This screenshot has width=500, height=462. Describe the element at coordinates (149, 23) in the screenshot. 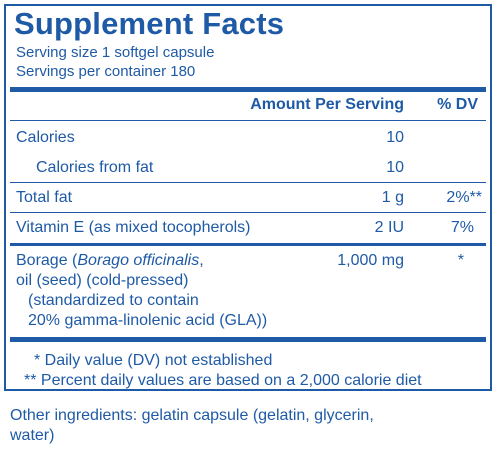

I see `panel-title: Supplement Facts` at that location.